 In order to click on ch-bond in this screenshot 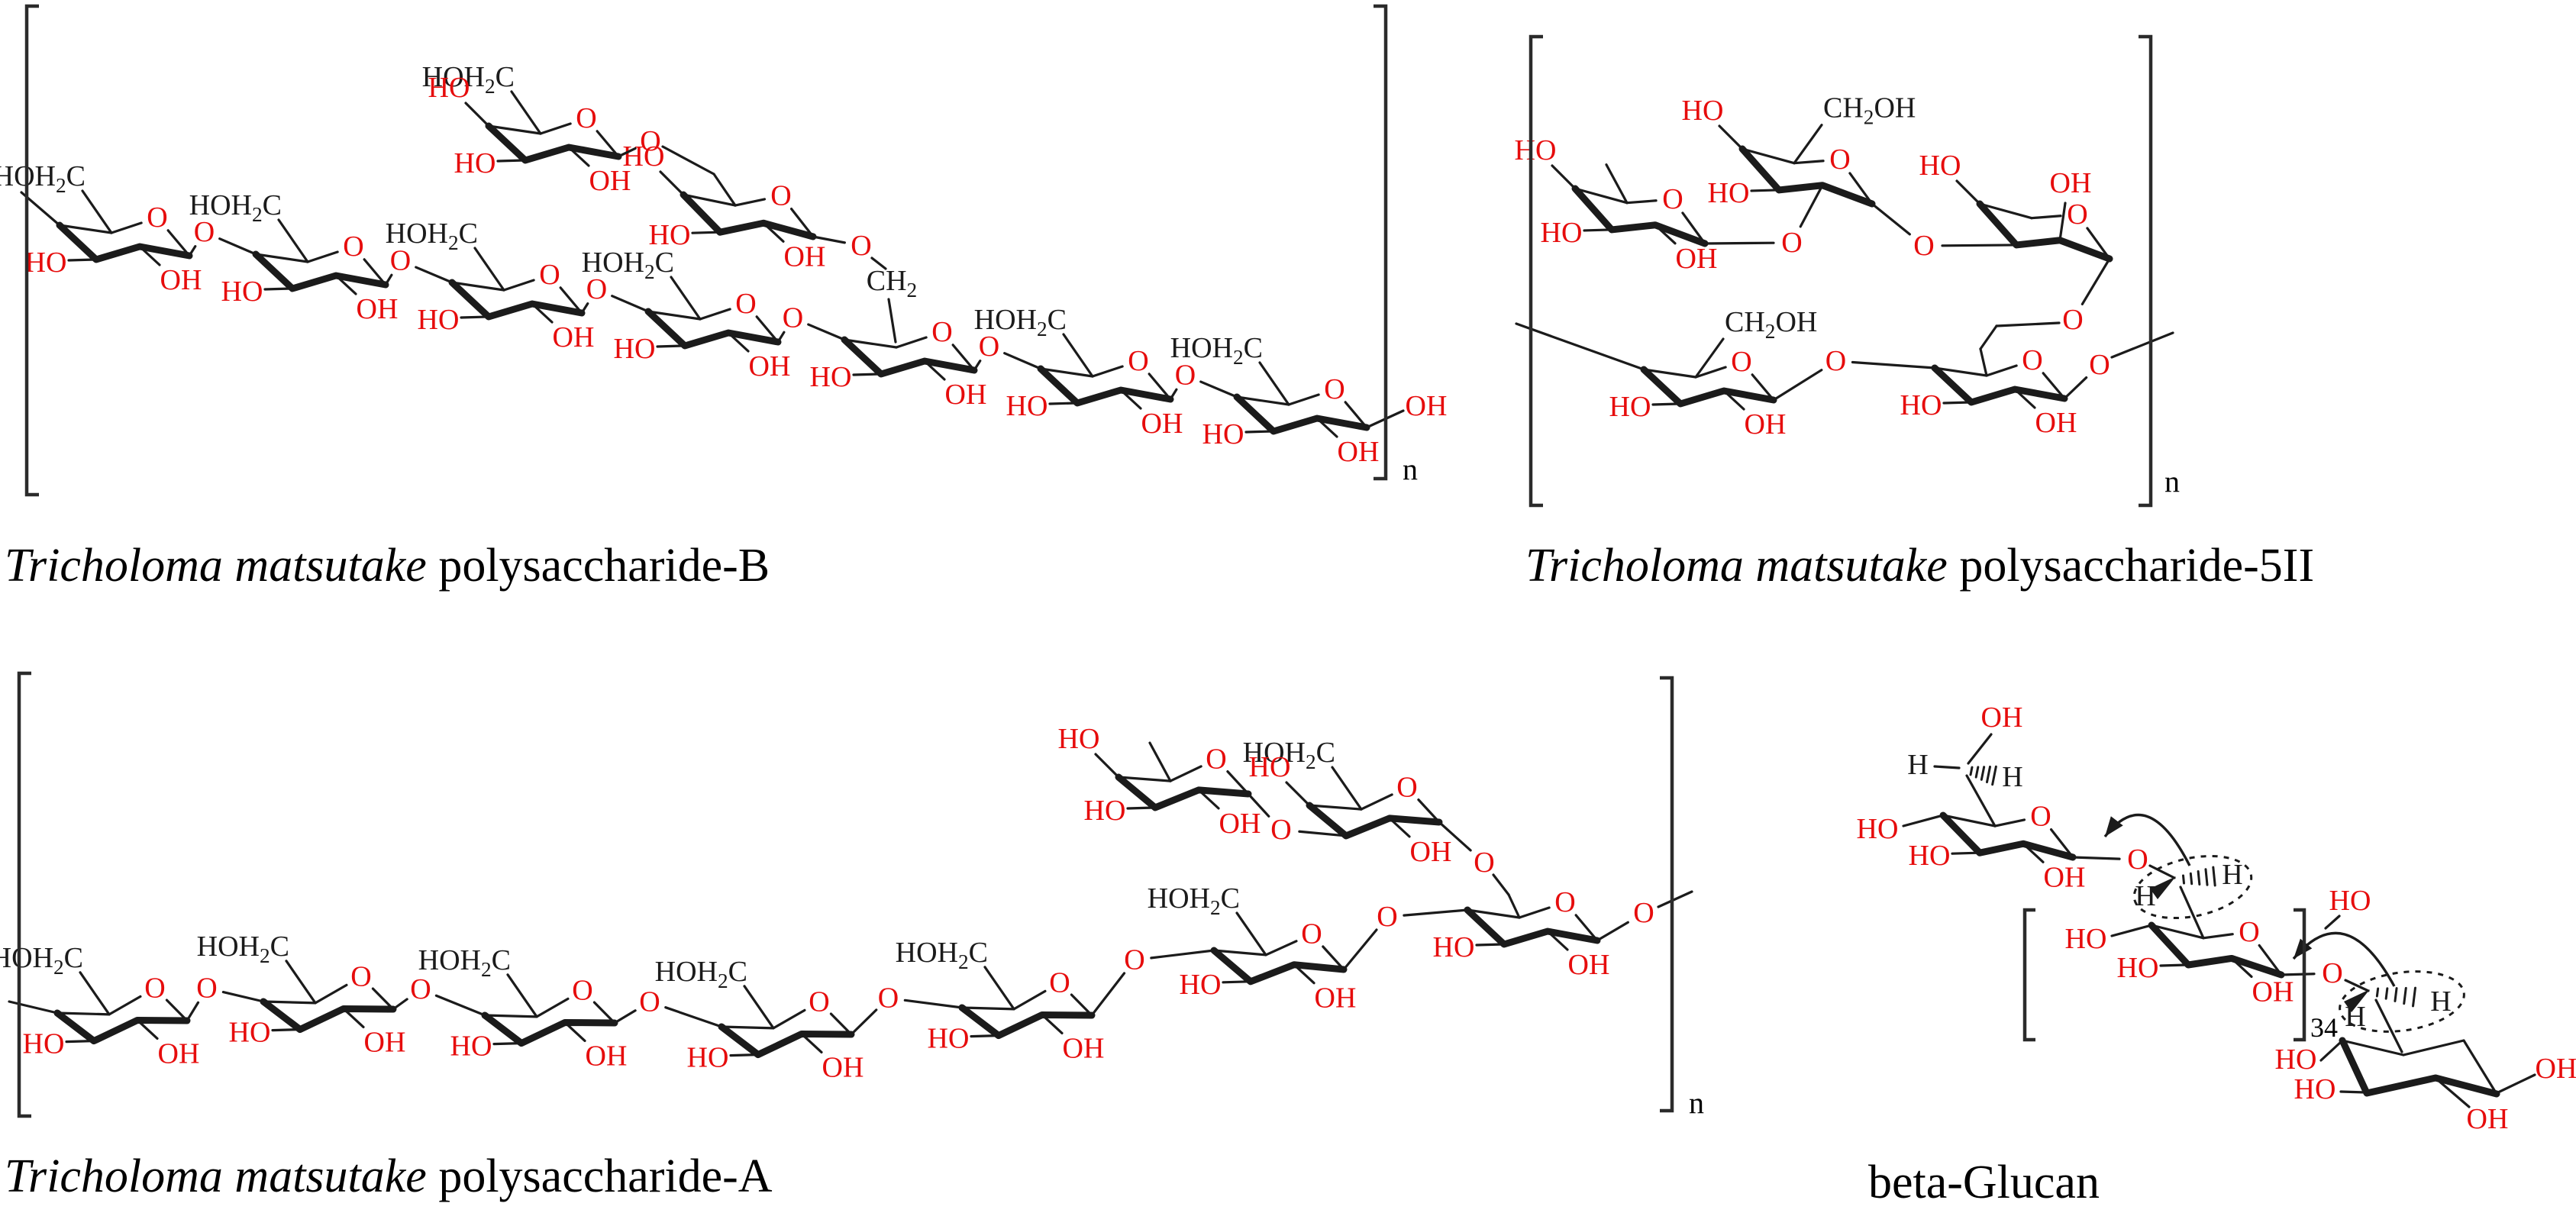, I will do `click(1947, 767)`.